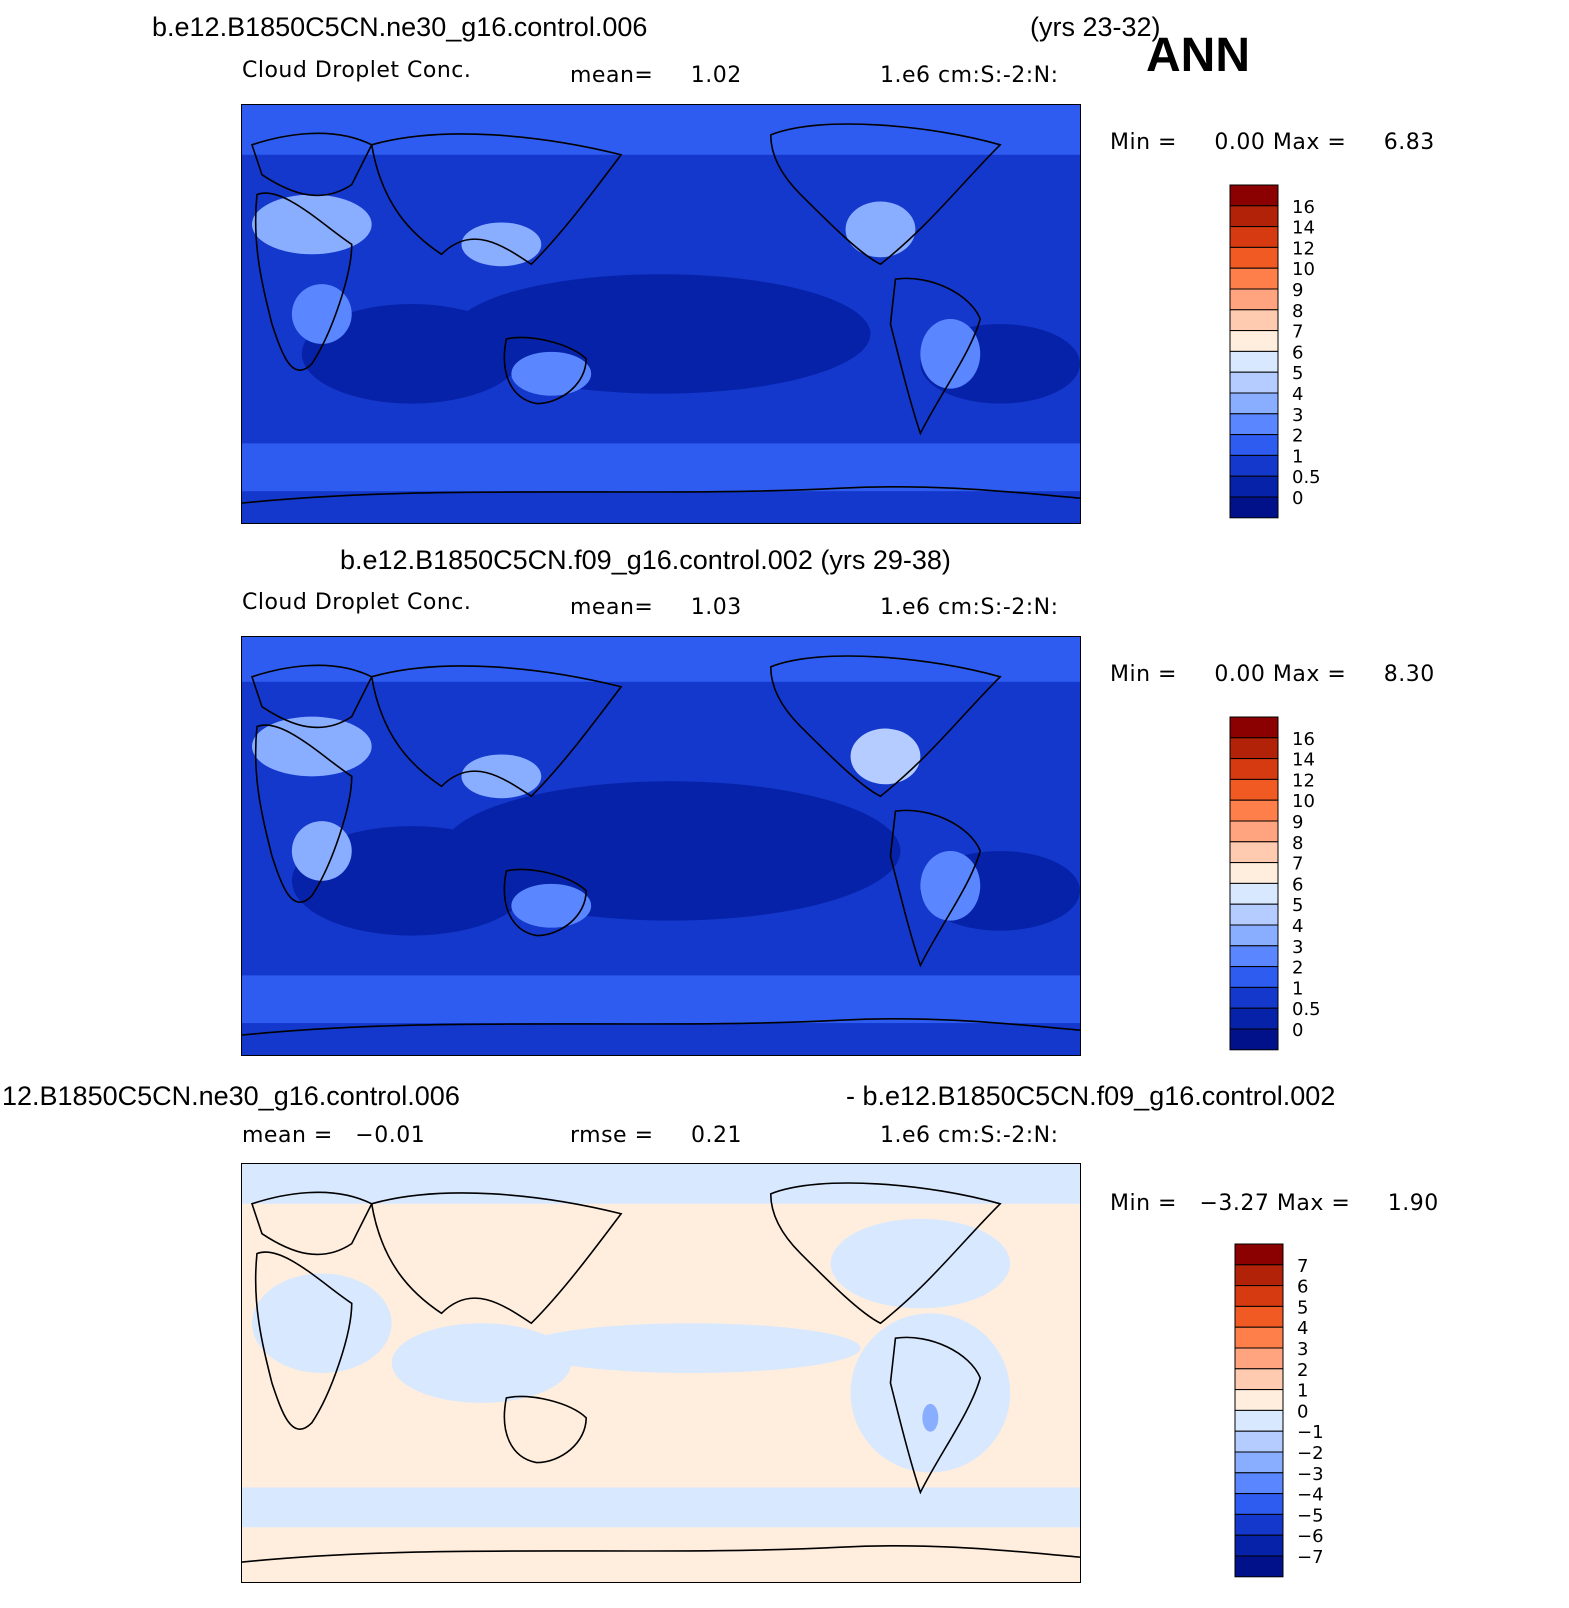  I want to click on panel3-map-svg, so click(661, 1373).